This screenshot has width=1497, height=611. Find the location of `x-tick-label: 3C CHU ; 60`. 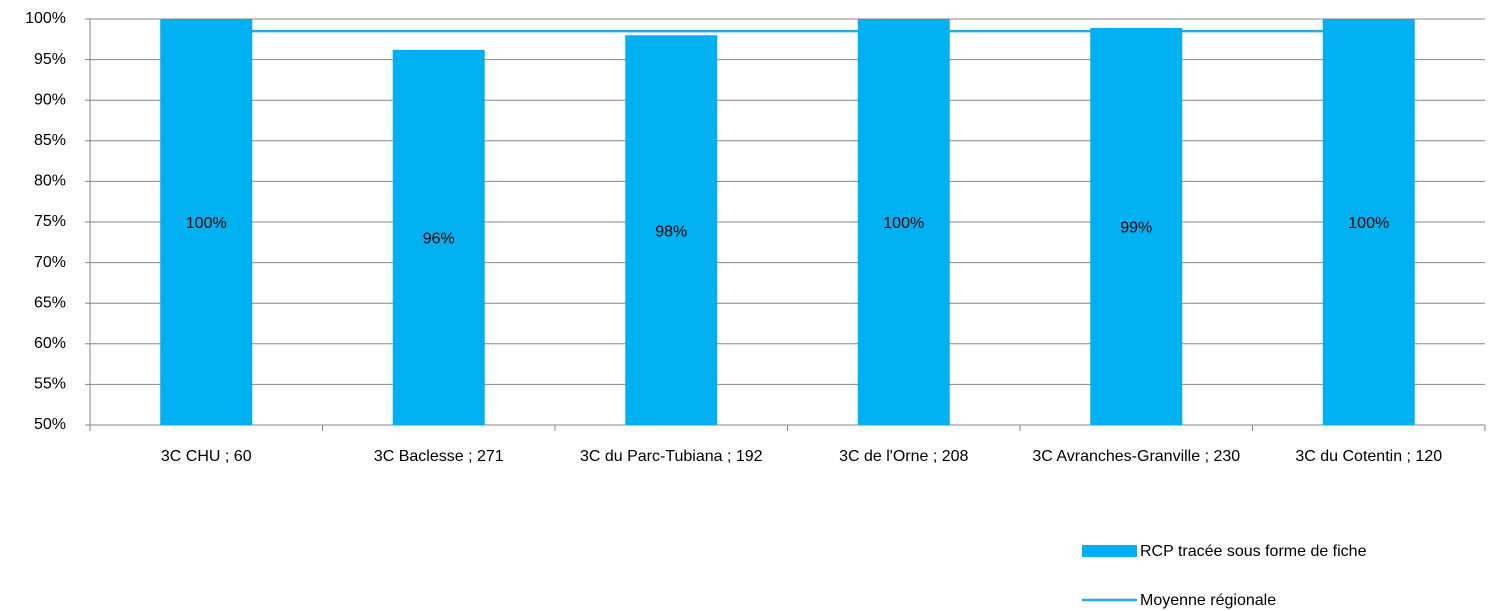

x-tick-label: 3C CHU ; 60 is located at coordinates (206, 456).